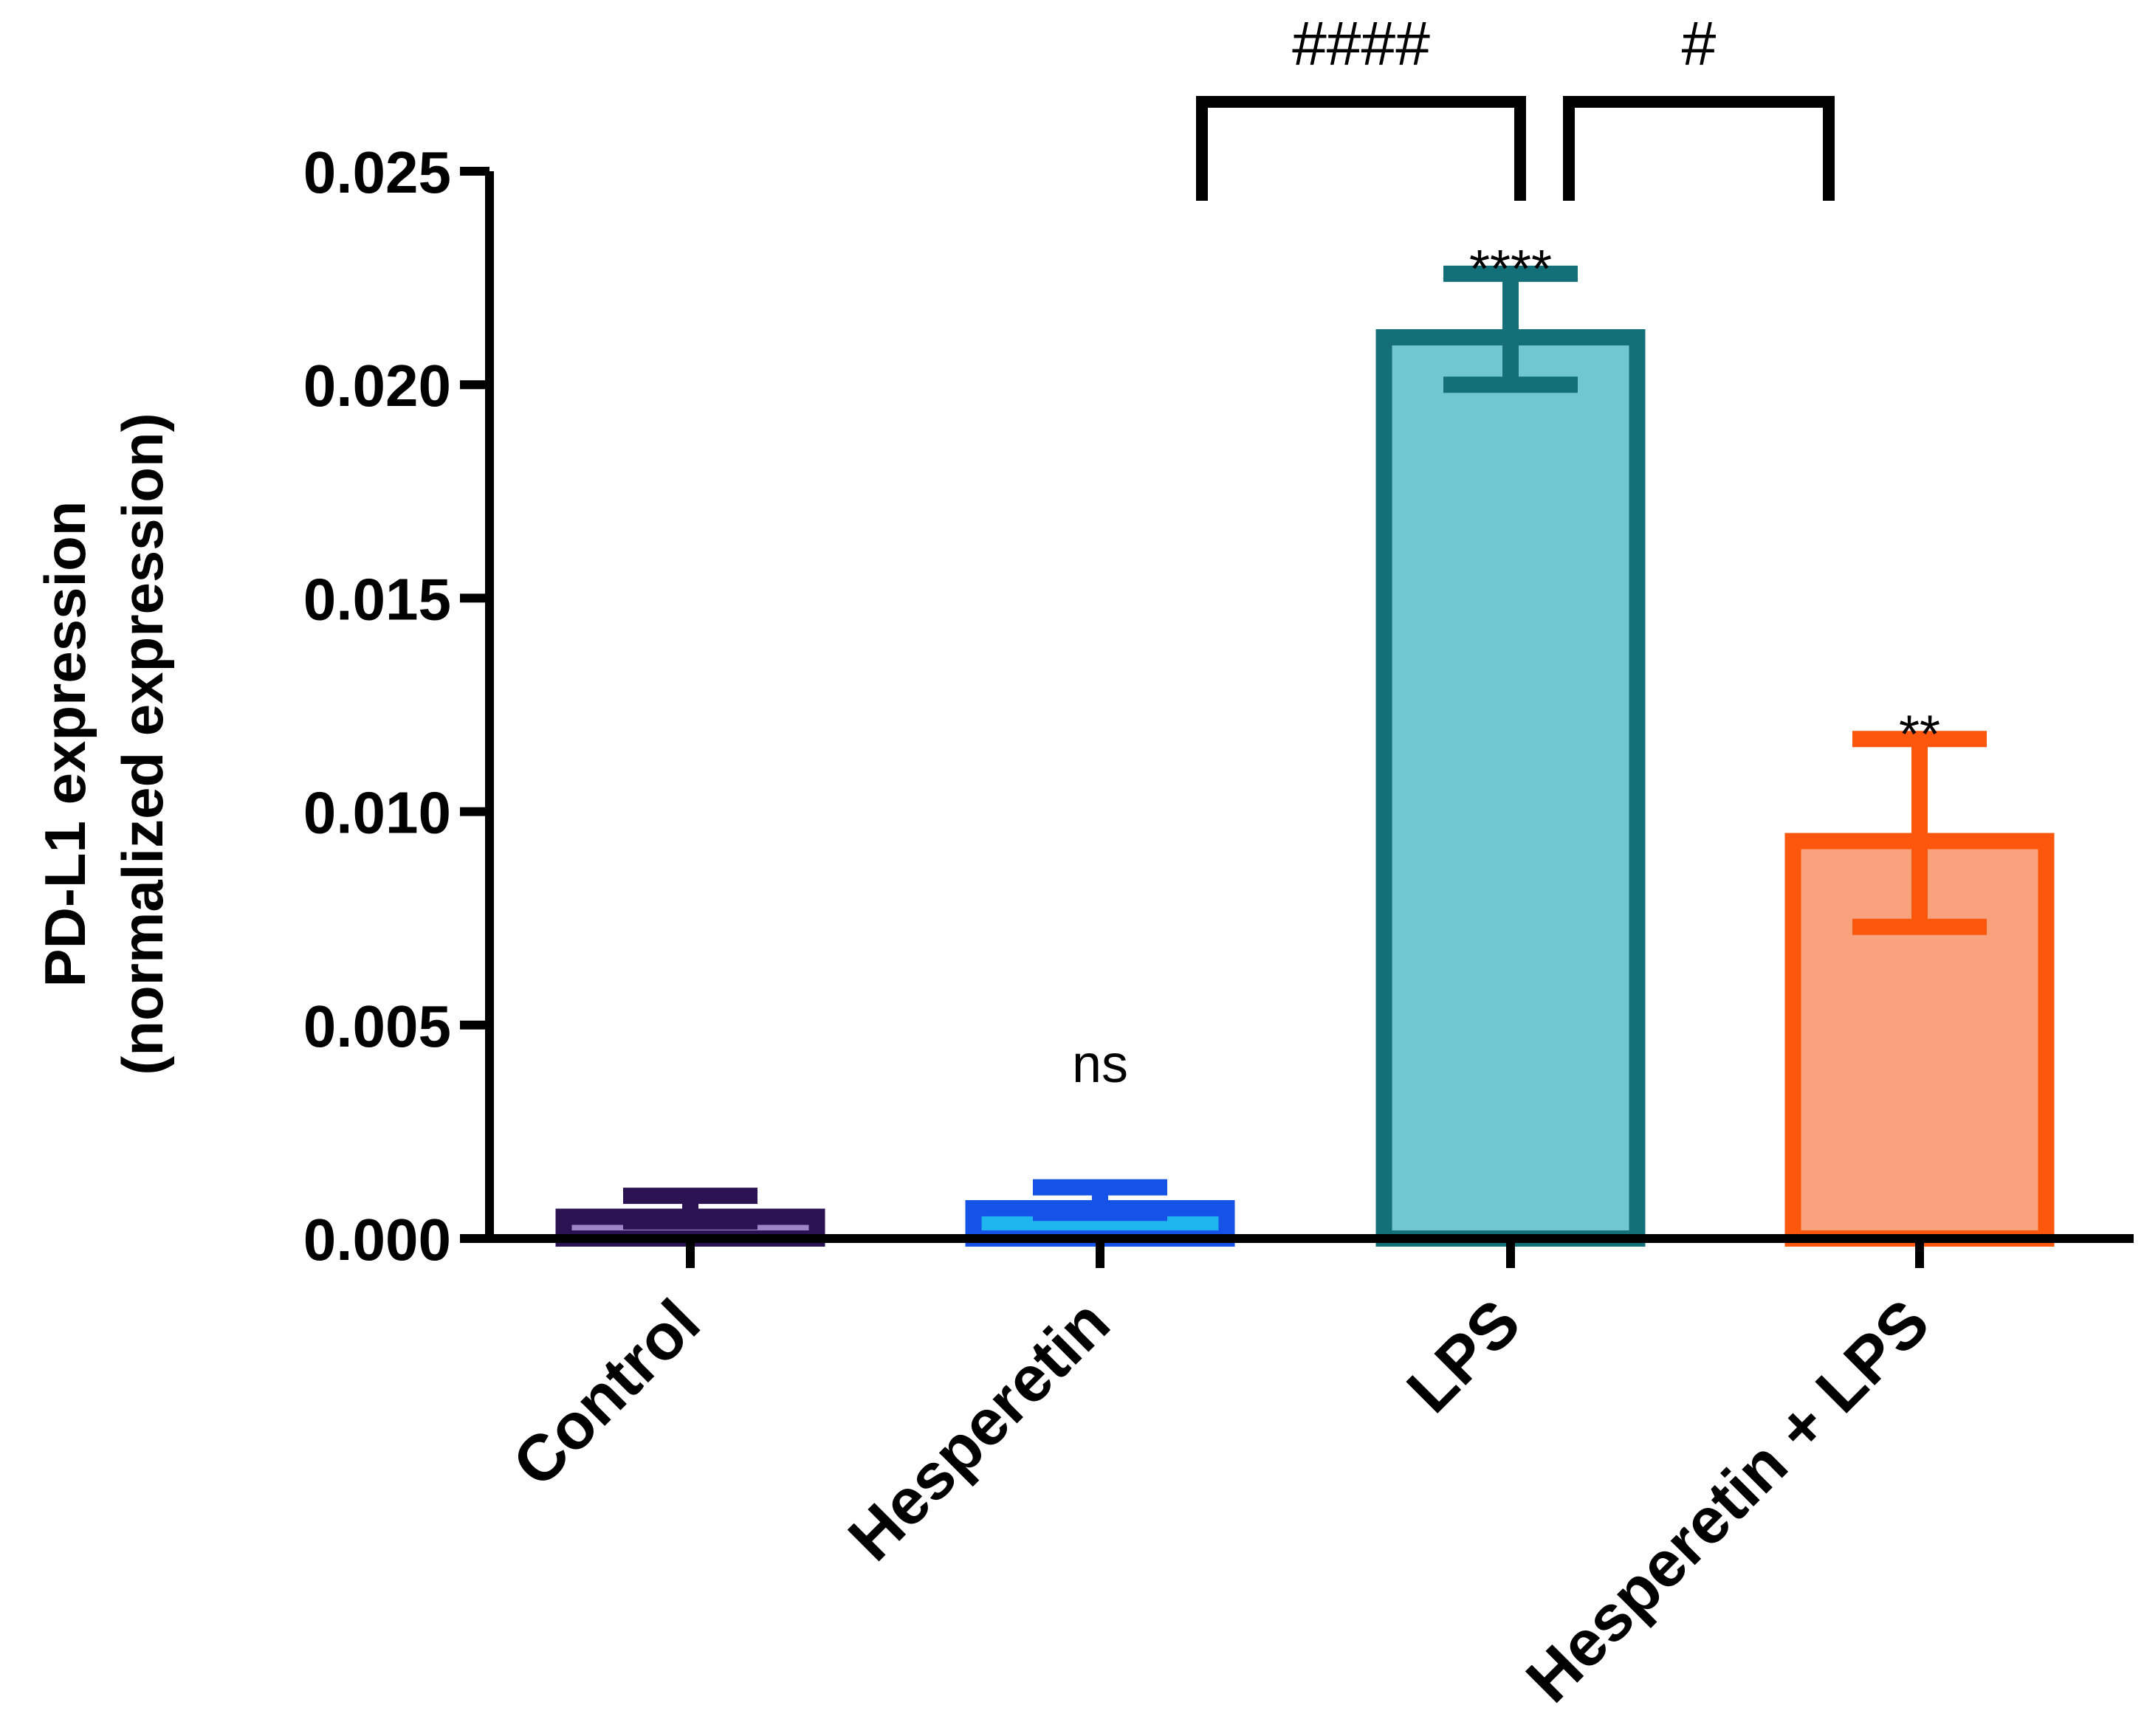 This screenshot has height=1736, width=2144. What do you see at coordinates (1920, 734) in the screenshot?
I see `significance-label: **` at bounding box center [1920, 734].